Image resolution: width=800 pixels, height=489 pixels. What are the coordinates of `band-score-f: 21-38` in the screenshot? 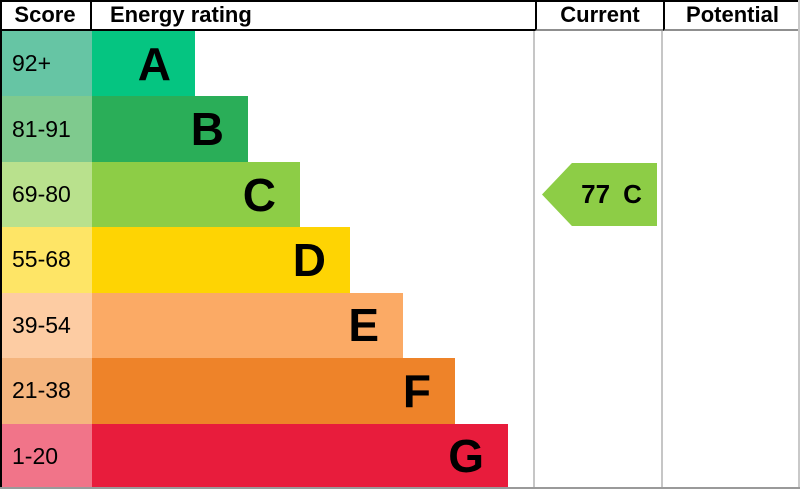 It's located at (46, 391).